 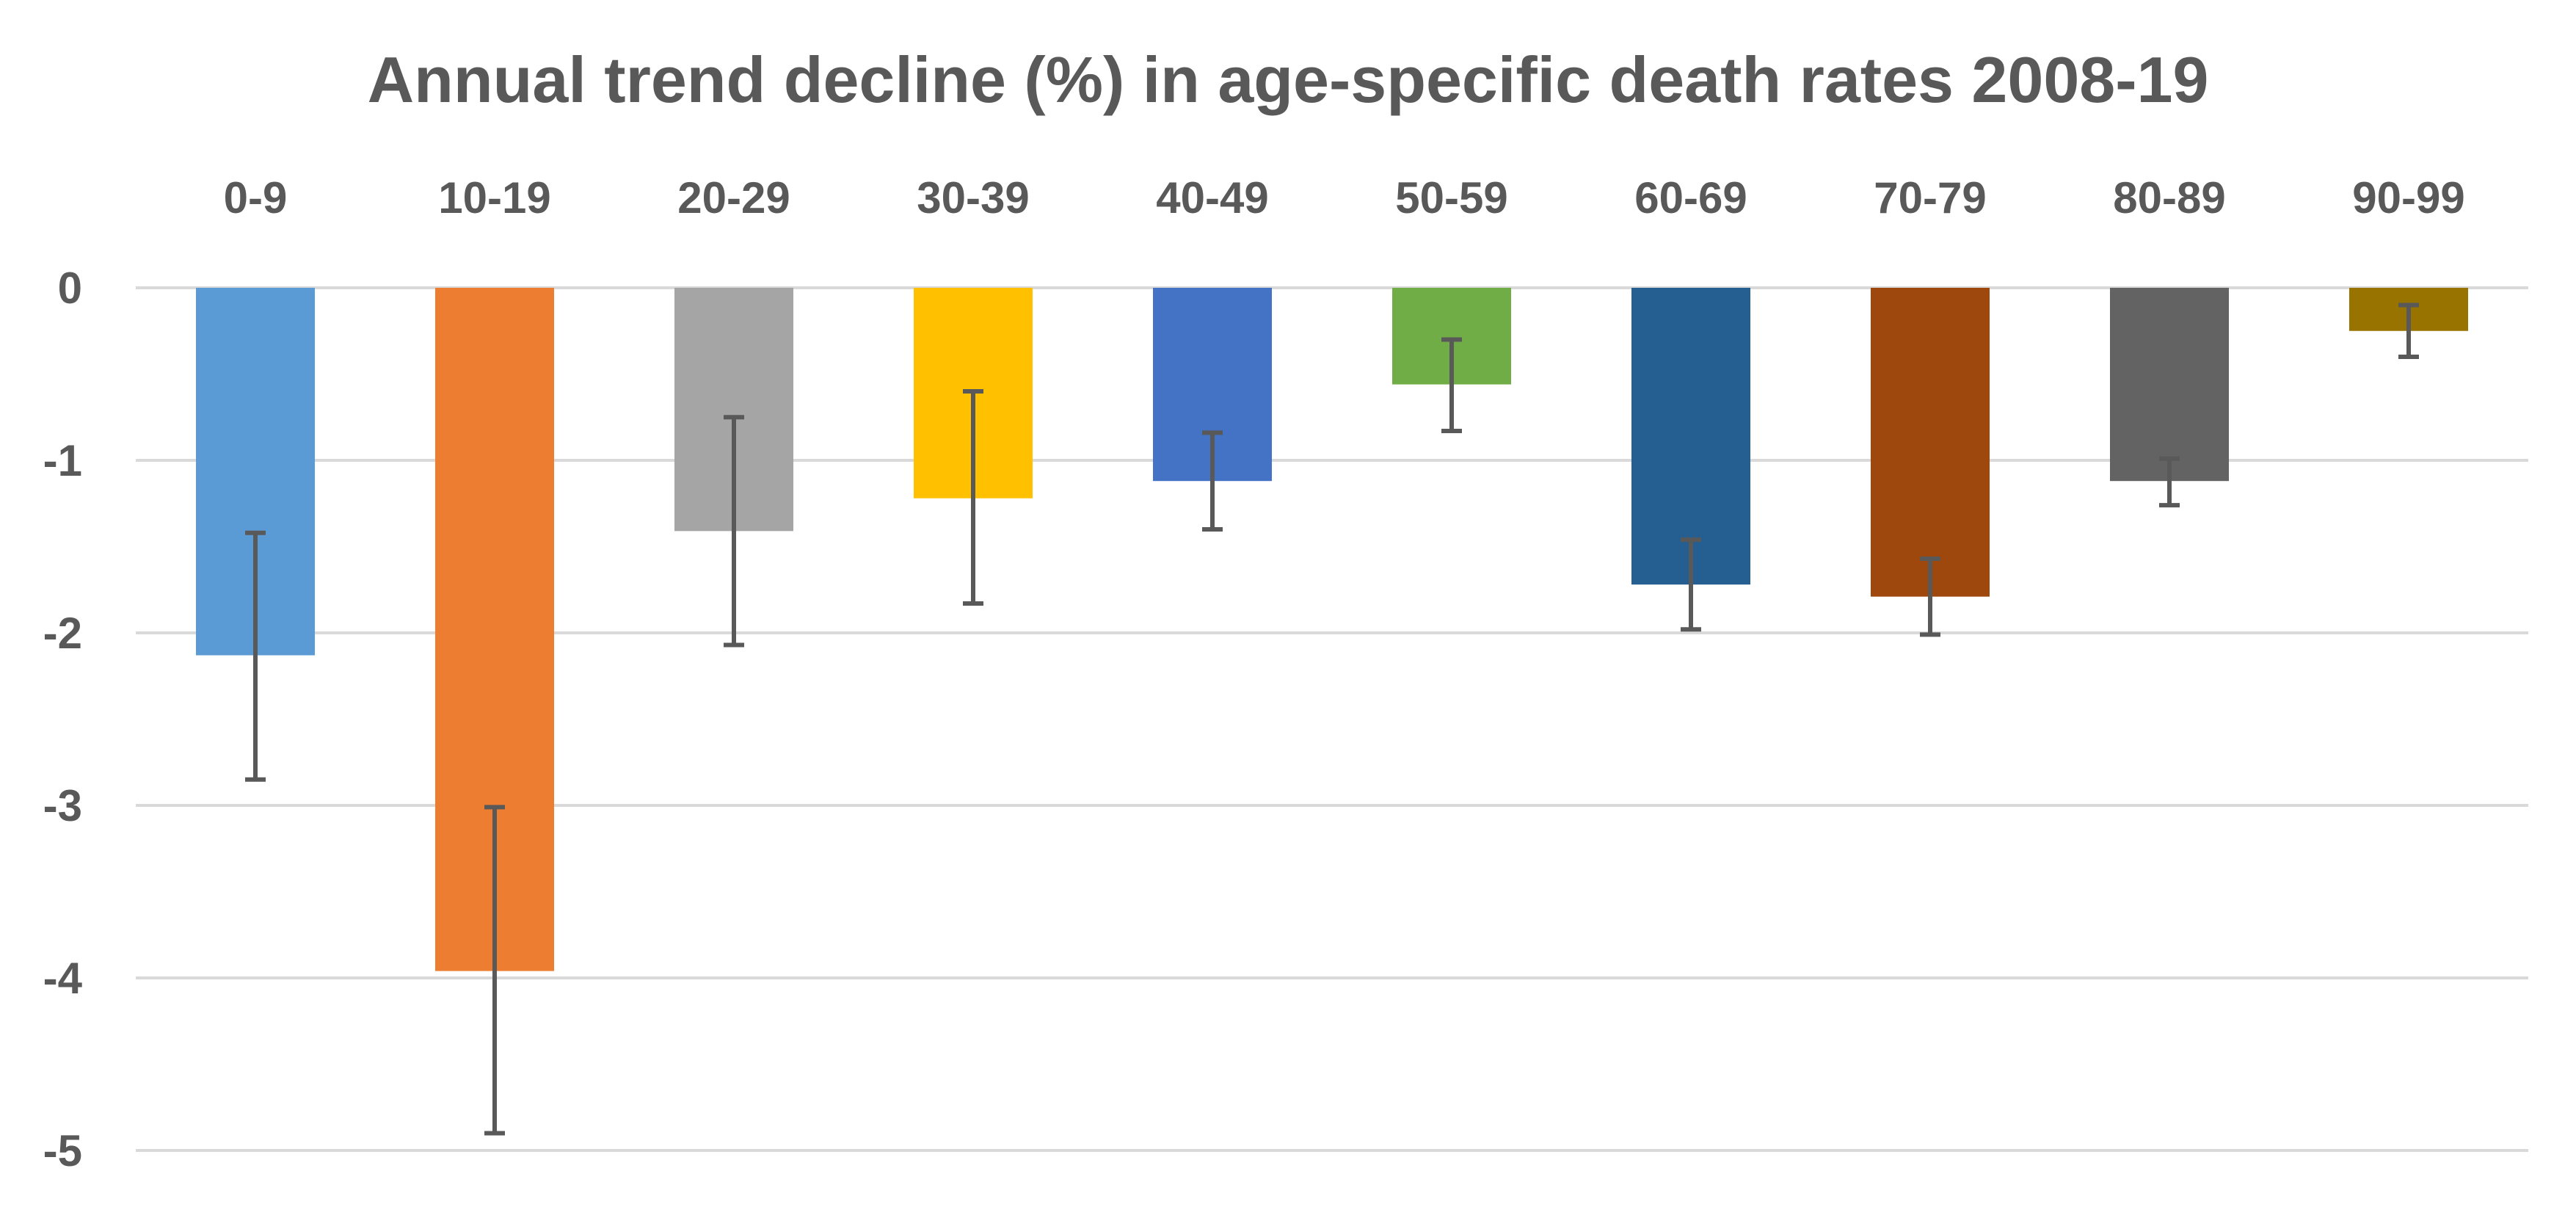 What do you see at coordinates (70, 288) in the screenshot?
I see `y-tick-label: 0` at bounding box center [70, 288].